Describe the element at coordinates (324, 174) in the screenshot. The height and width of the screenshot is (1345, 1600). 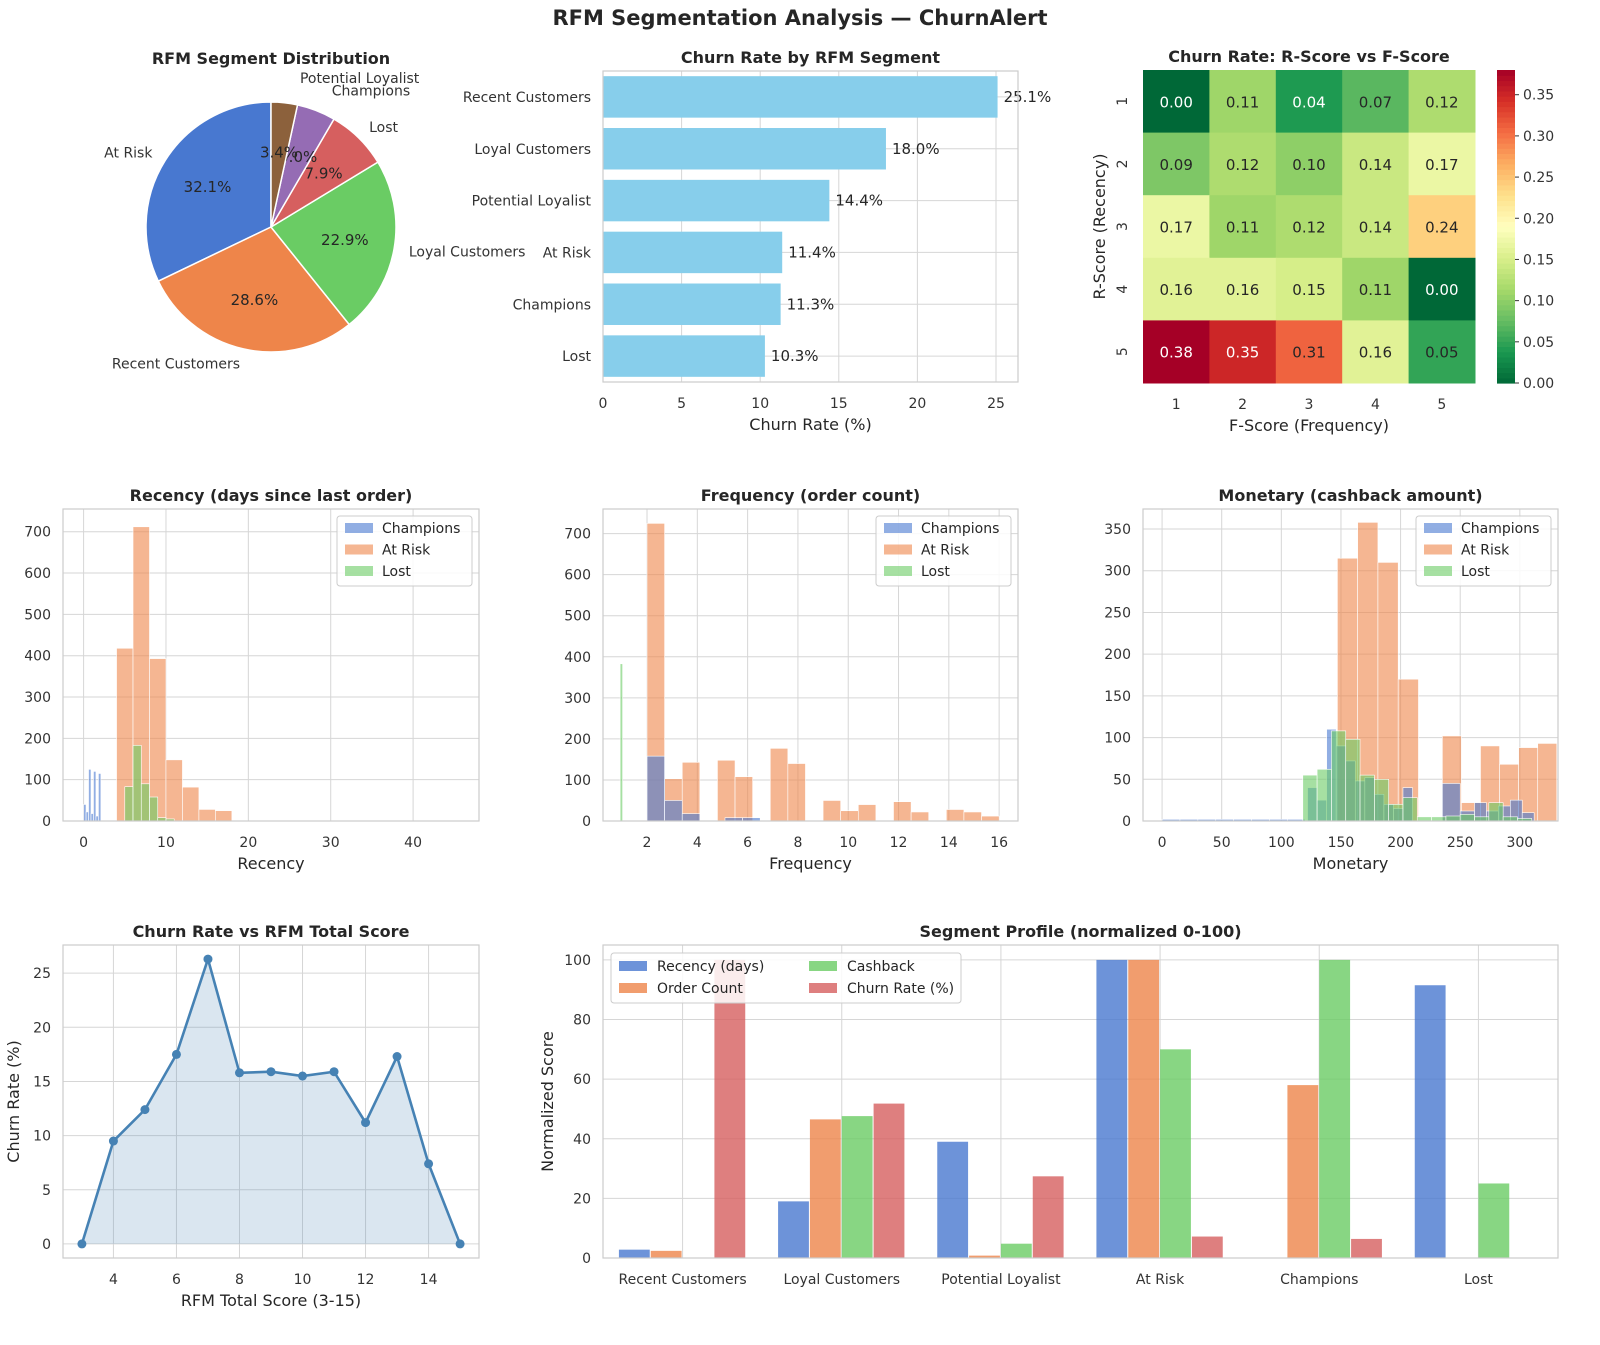
I see `pie-pct-label: 7.9%` at that location.